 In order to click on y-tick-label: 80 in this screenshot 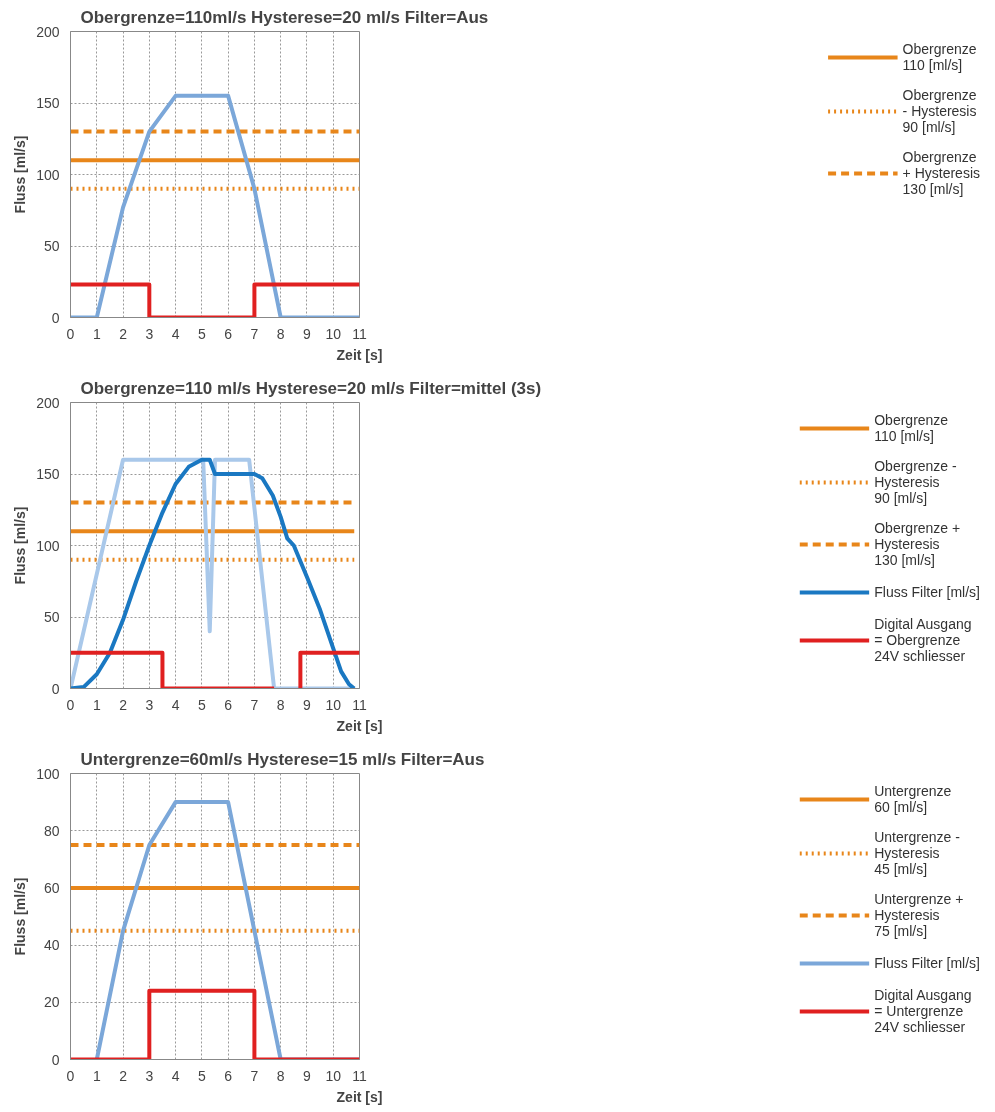, I will do `click(51, 830)`.